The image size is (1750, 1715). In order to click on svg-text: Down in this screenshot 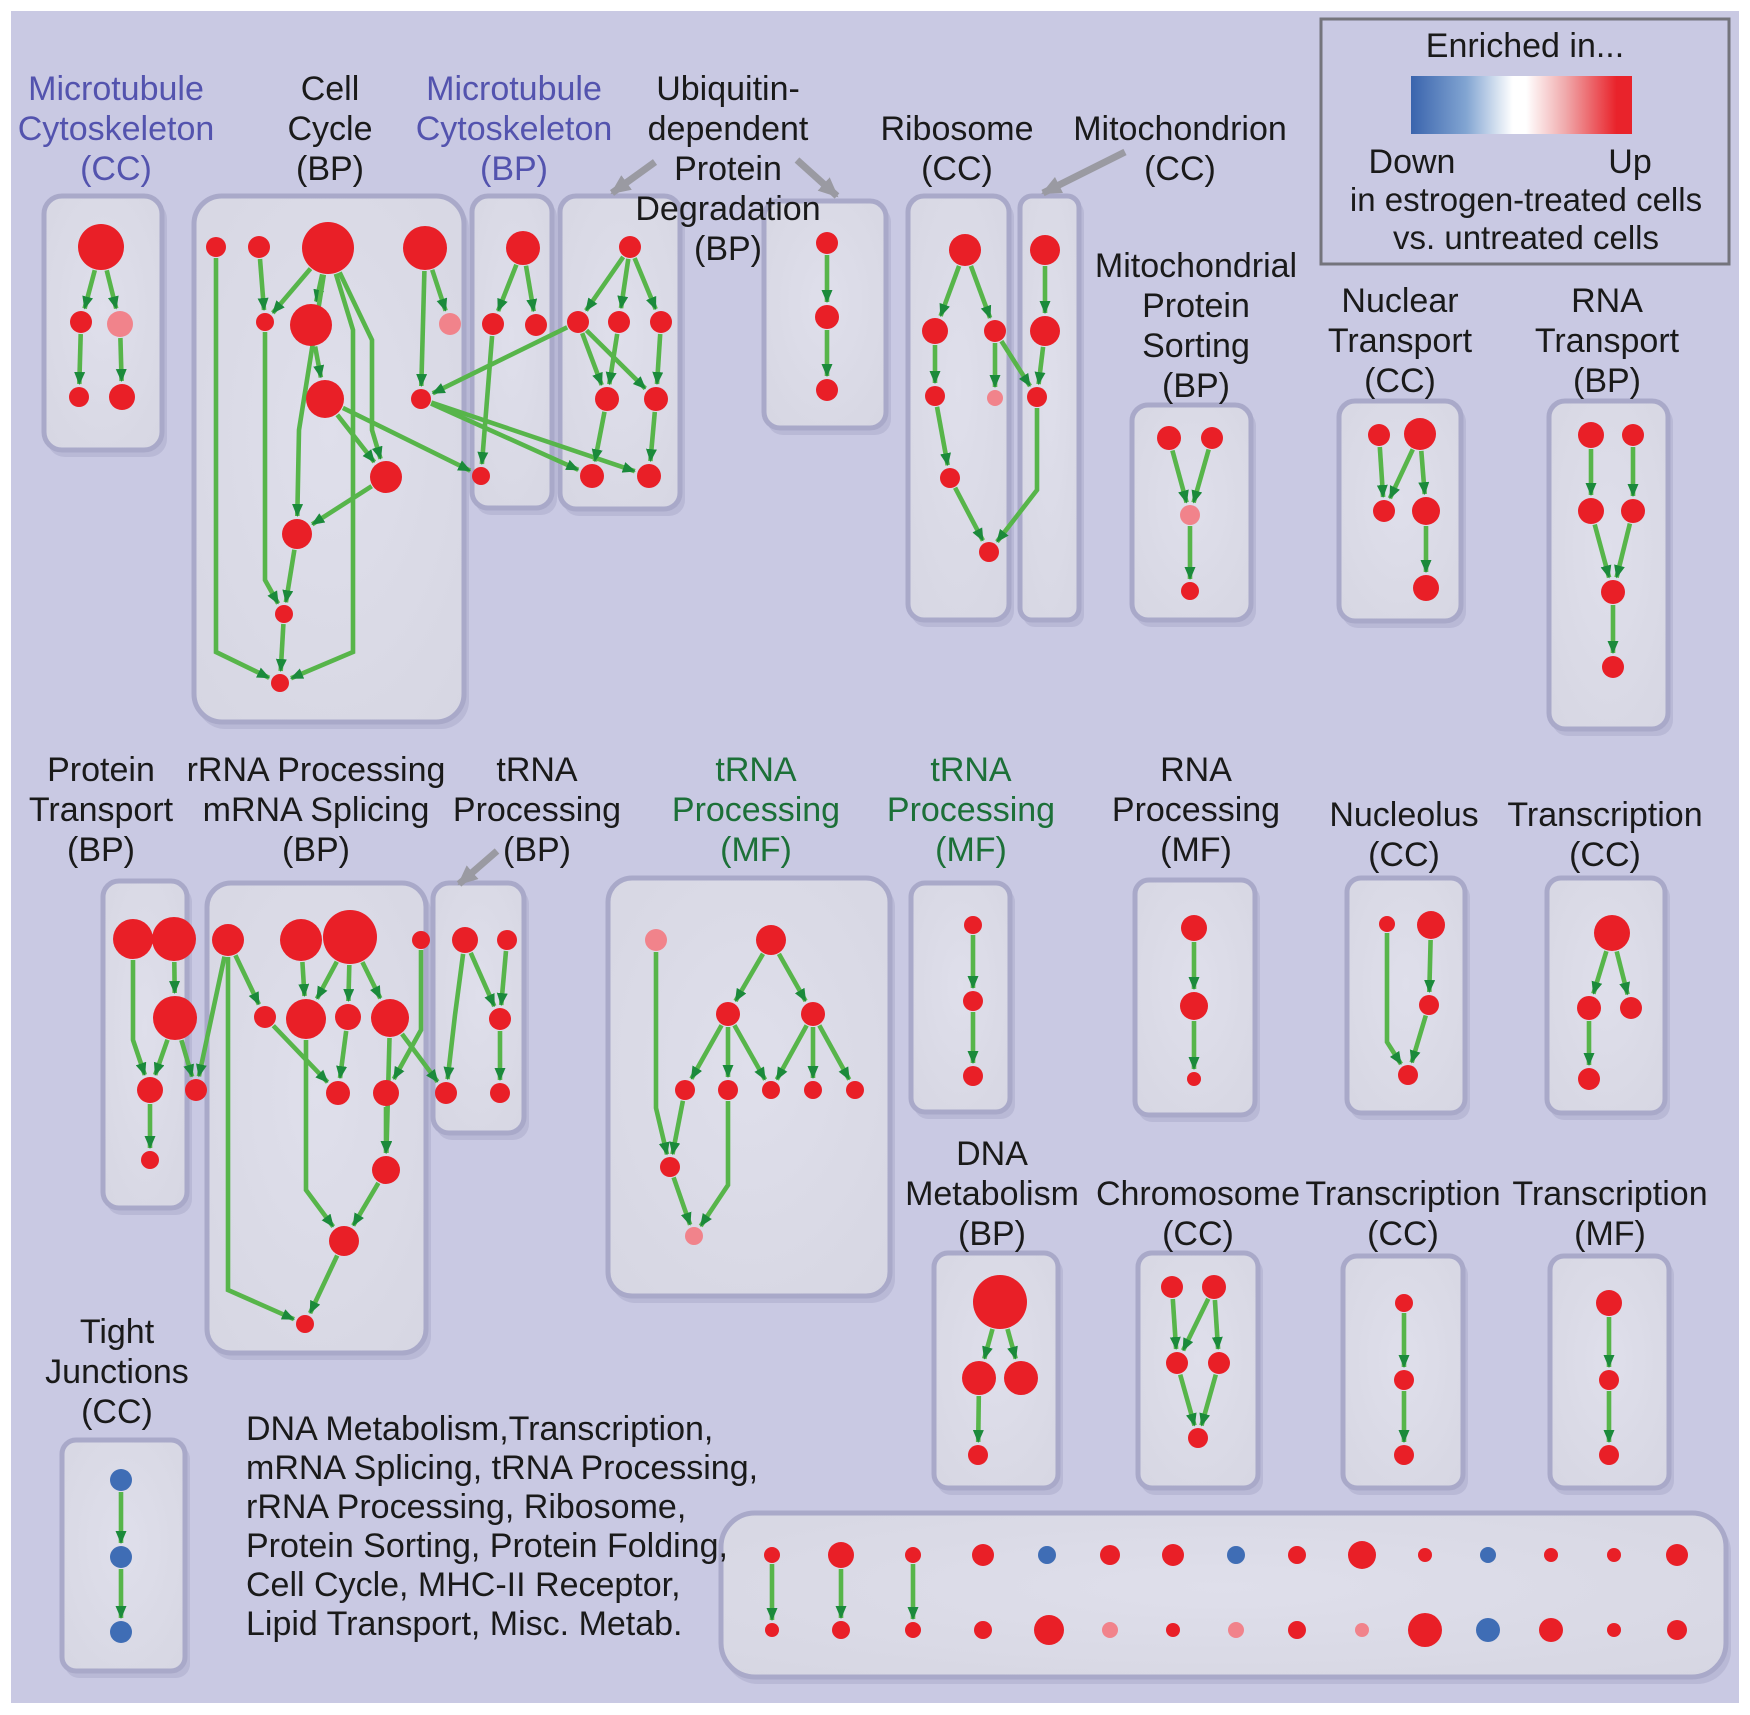, I will do `click(1412, 162)`.